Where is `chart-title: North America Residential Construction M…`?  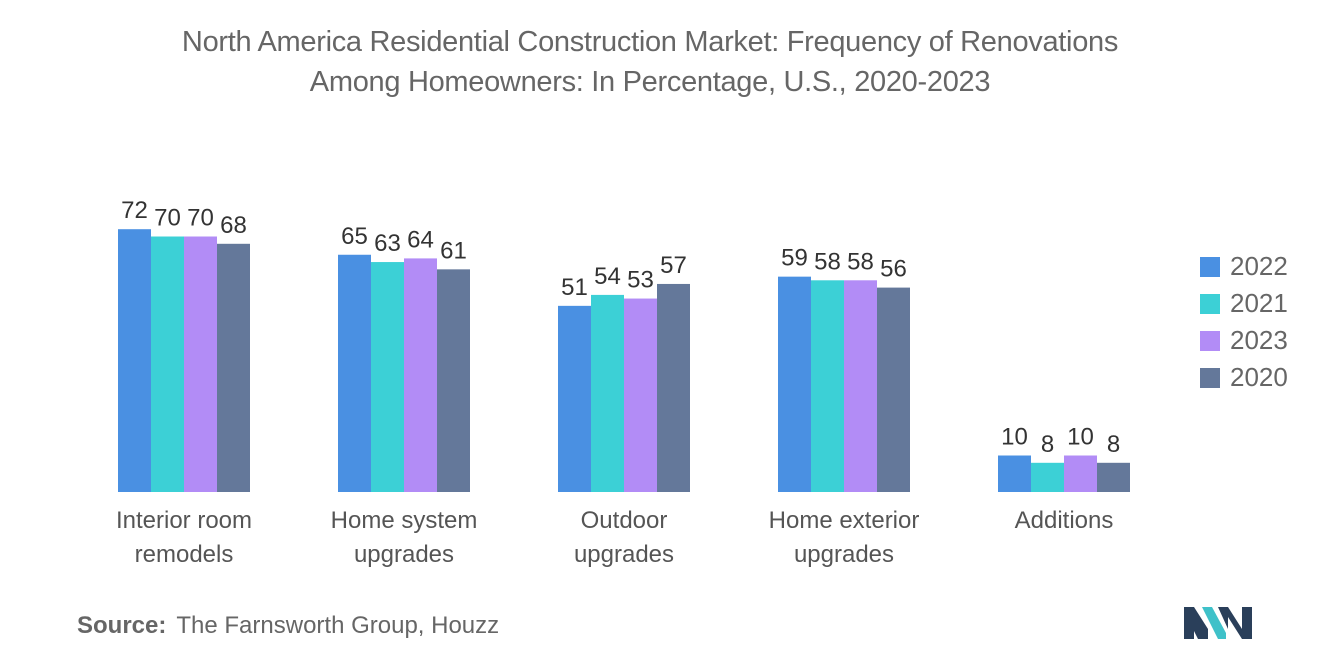 chart-title: North America Residential Construction M… is located at coordinates (650, 62).